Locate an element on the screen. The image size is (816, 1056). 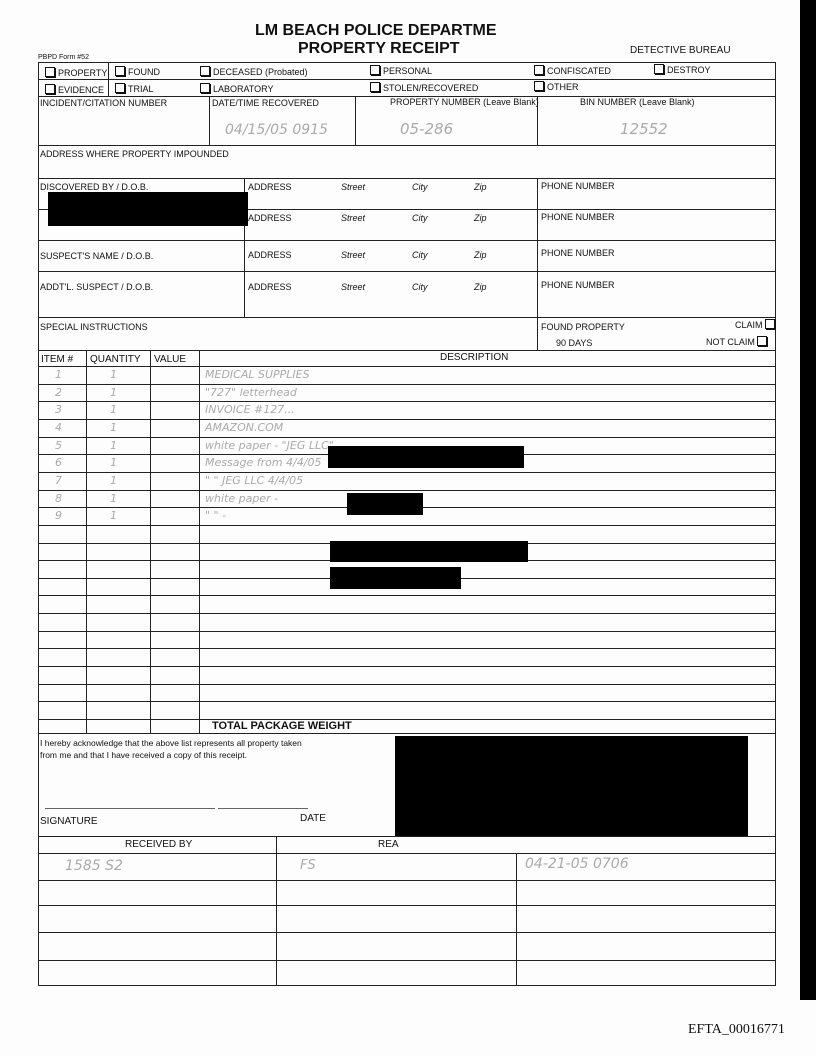
checkbox-destroy: DESTROY is located at coordinates (682, 69).